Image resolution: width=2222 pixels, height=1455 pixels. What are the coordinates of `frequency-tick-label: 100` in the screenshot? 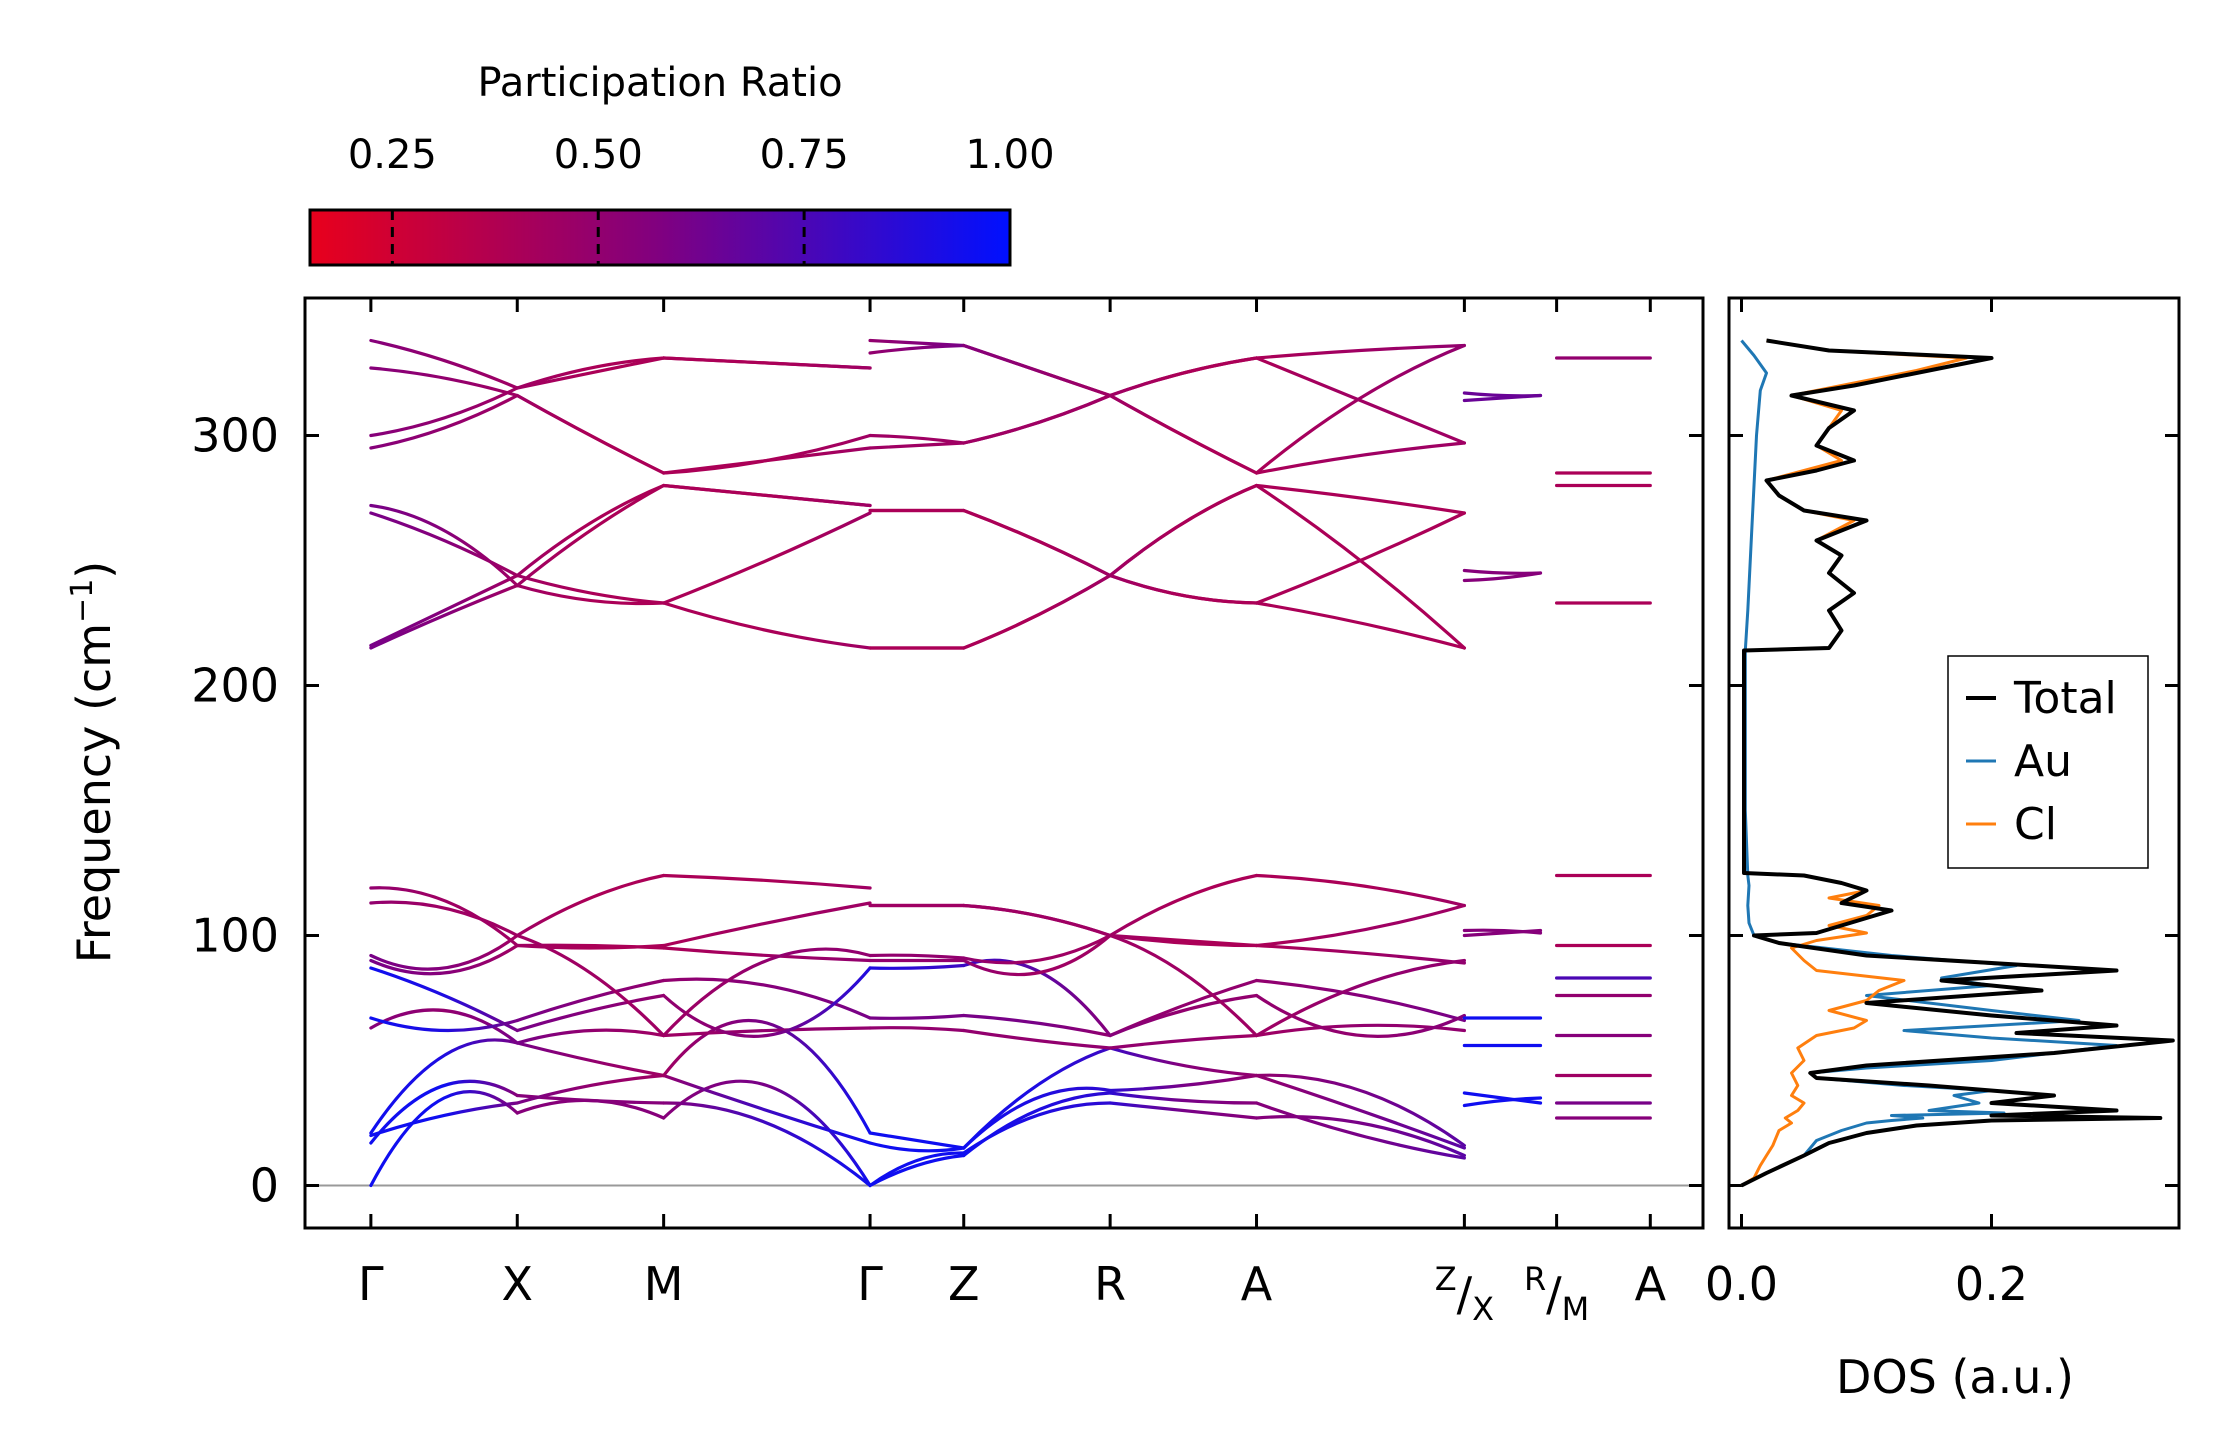 It's located at (235, 936).